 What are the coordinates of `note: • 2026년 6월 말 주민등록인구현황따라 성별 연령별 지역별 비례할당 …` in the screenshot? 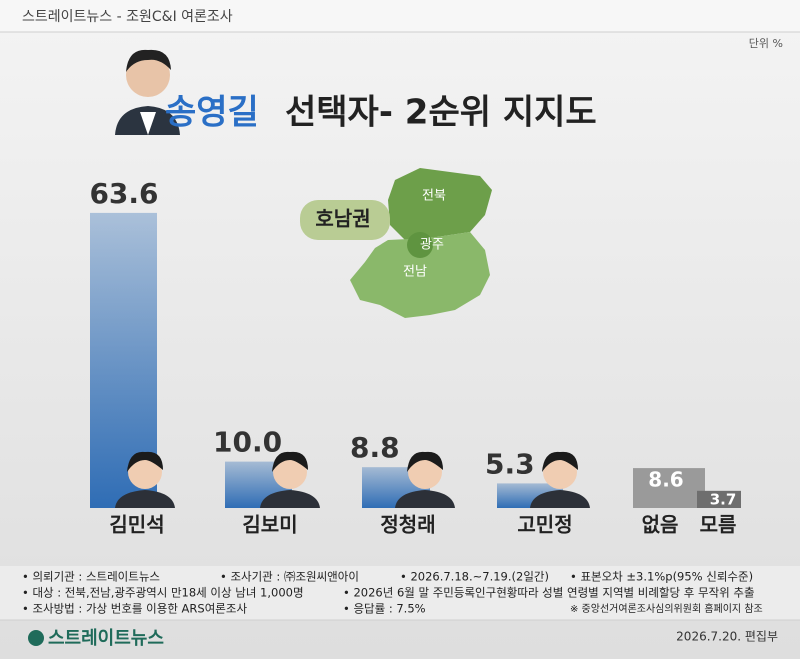 It's located at (549, 593).